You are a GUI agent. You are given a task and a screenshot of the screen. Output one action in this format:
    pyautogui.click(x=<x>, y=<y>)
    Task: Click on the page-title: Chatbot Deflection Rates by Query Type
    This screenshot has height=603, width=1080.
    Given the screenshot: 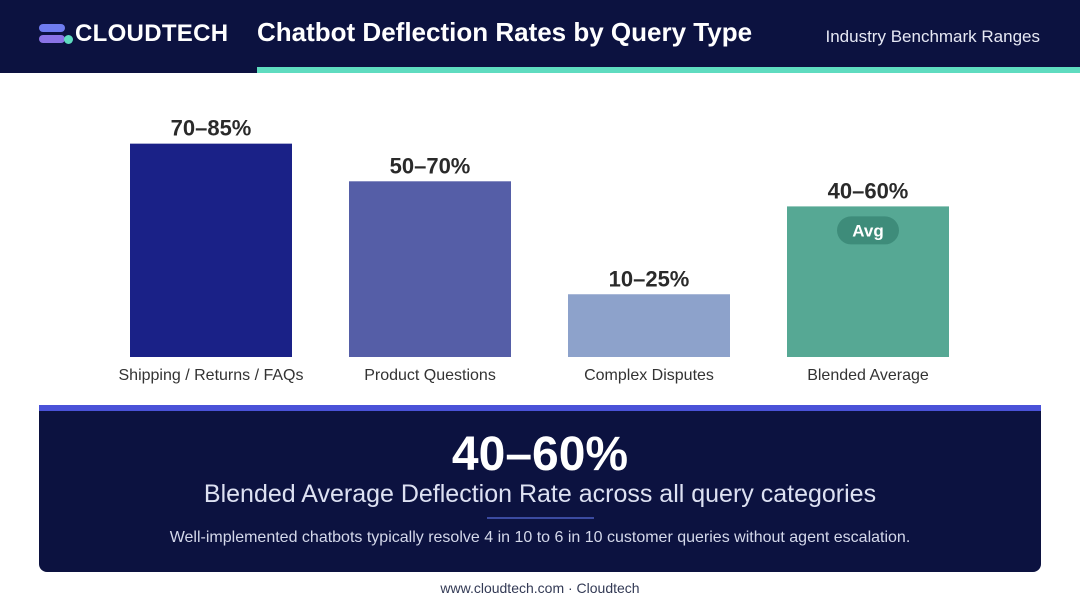 What is the action you would take?
    pyautogui.click(x=505, y=32)
    